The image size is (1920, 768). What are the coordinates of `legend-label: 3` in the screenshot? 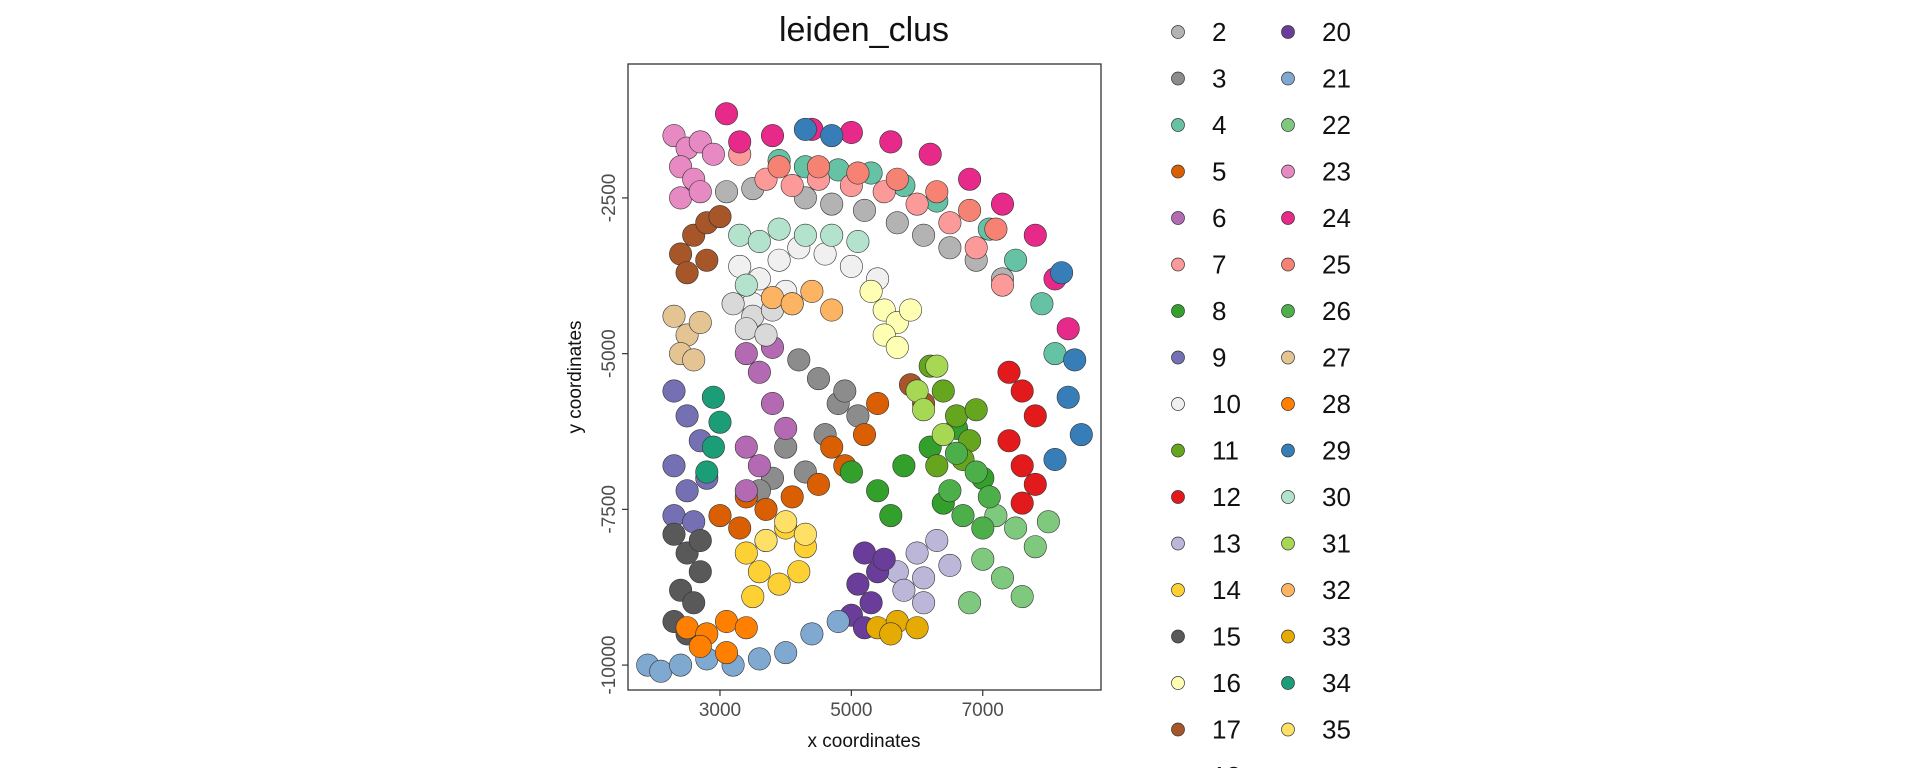 It's located at (1219, 79).